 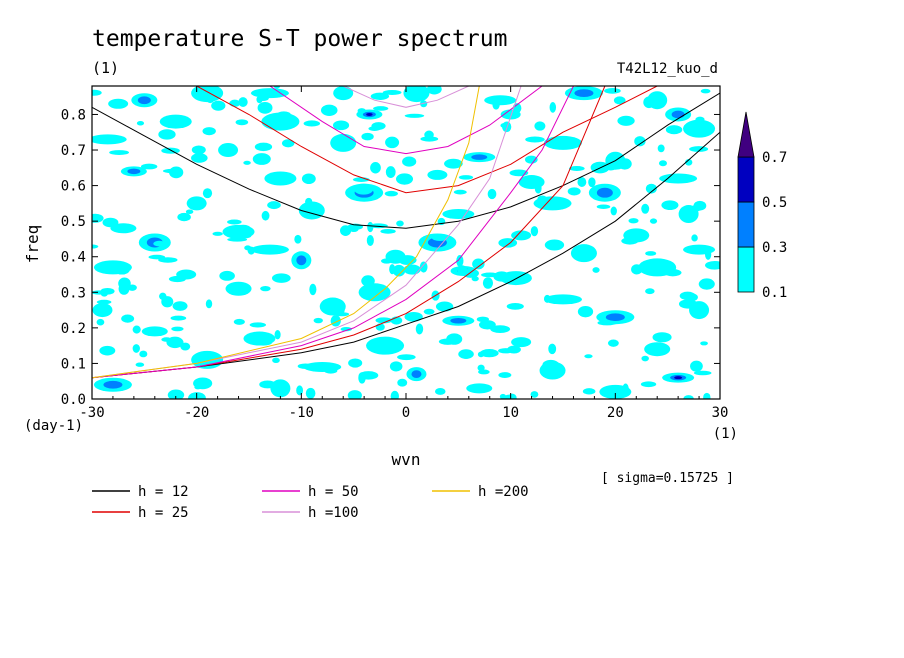 What do you see at coordinates (73, 187) in the screenshot?
I see `y-tick-label: 0.6` at bounding box center [73, 187].